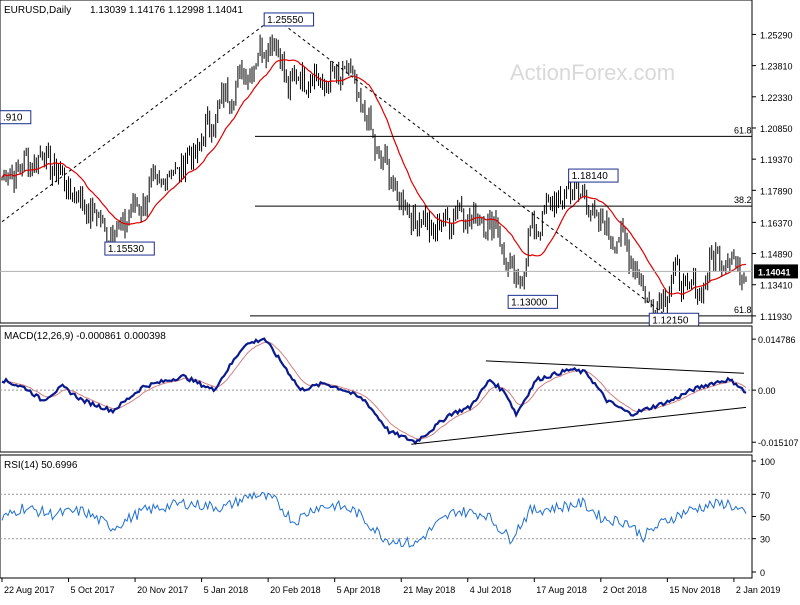 The height and width of the screenshot is (605, 800). I want to click on price-tick-label: 1.25290, so click(776, 35).